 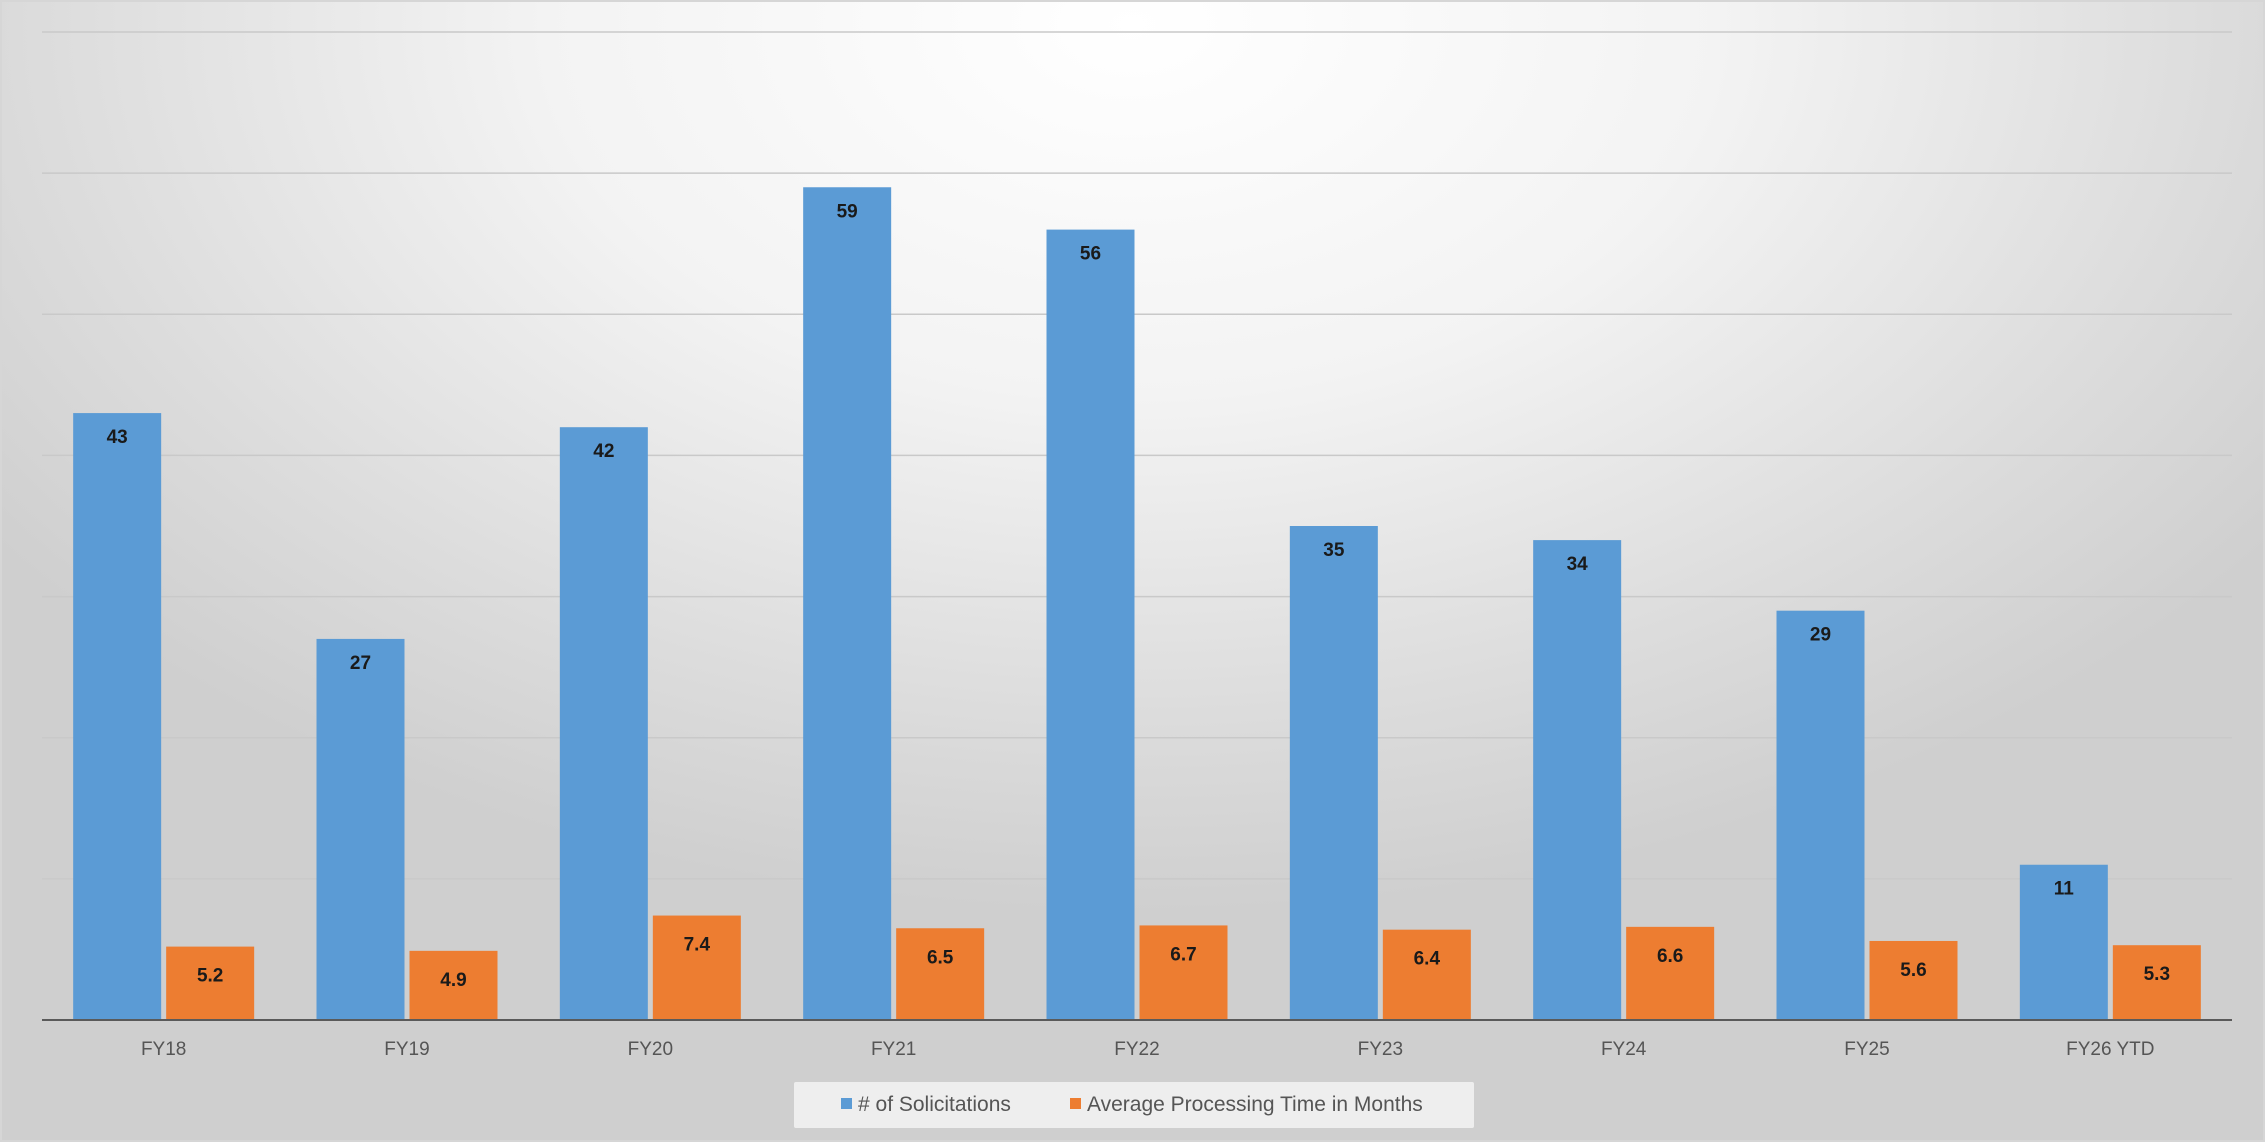 I want to click on data-label-solicitations: 43, so click(x=117, y=437).